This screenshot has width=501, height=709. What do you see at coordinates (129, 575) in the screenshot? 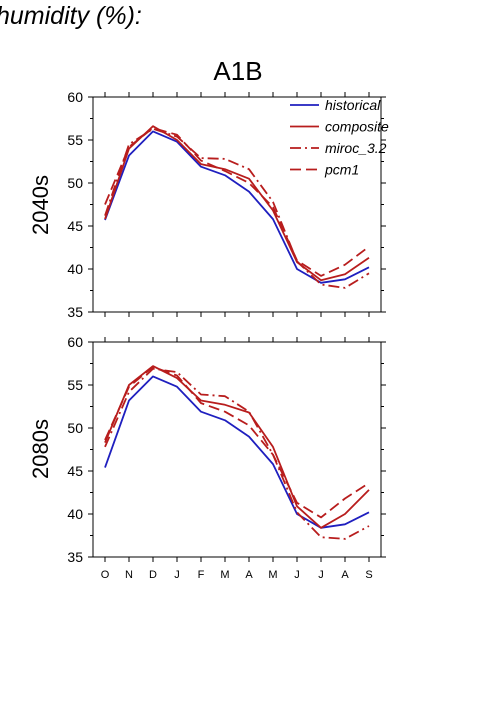
I see `x-tick-label: N` at bounding box center [129, 575].